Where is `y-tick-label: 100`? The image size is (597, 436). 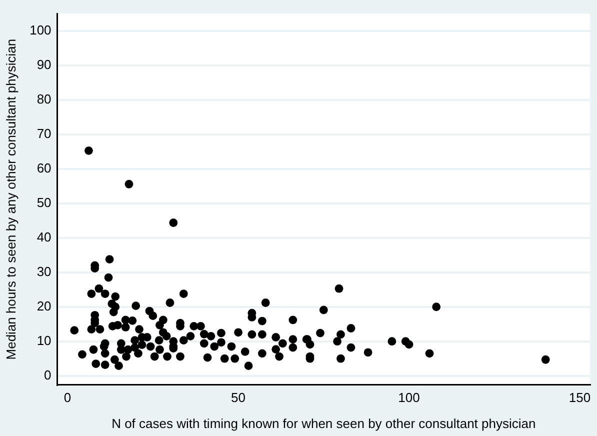 y-tick-label: 100 is located at coordinates (41, 30).